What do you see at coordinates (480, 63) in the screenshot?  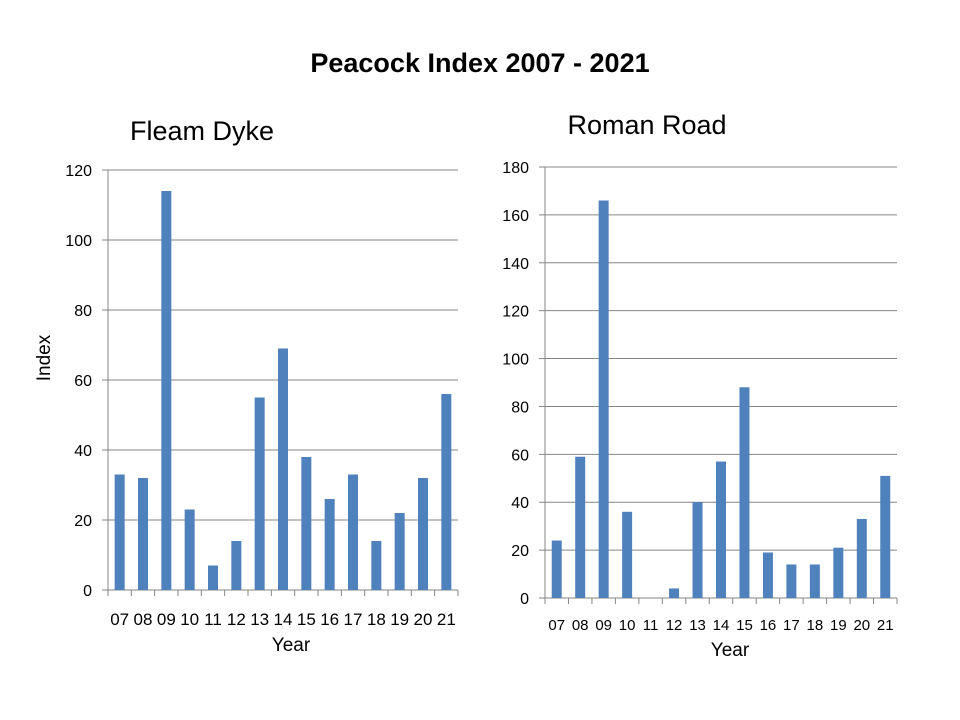 I see `main-title: Peacock Index 2007 - 2021` at bounding box center [480, 63].